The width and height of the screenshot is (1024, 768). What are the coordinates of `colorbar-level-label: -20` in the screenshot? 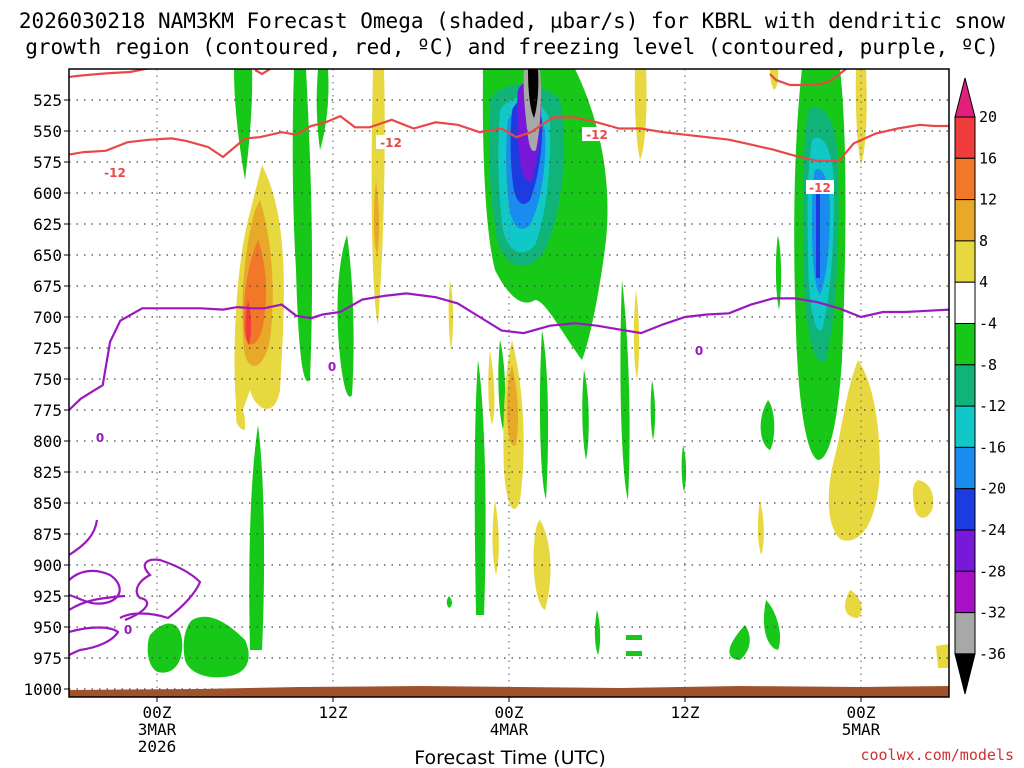 It's located at (992, 489).